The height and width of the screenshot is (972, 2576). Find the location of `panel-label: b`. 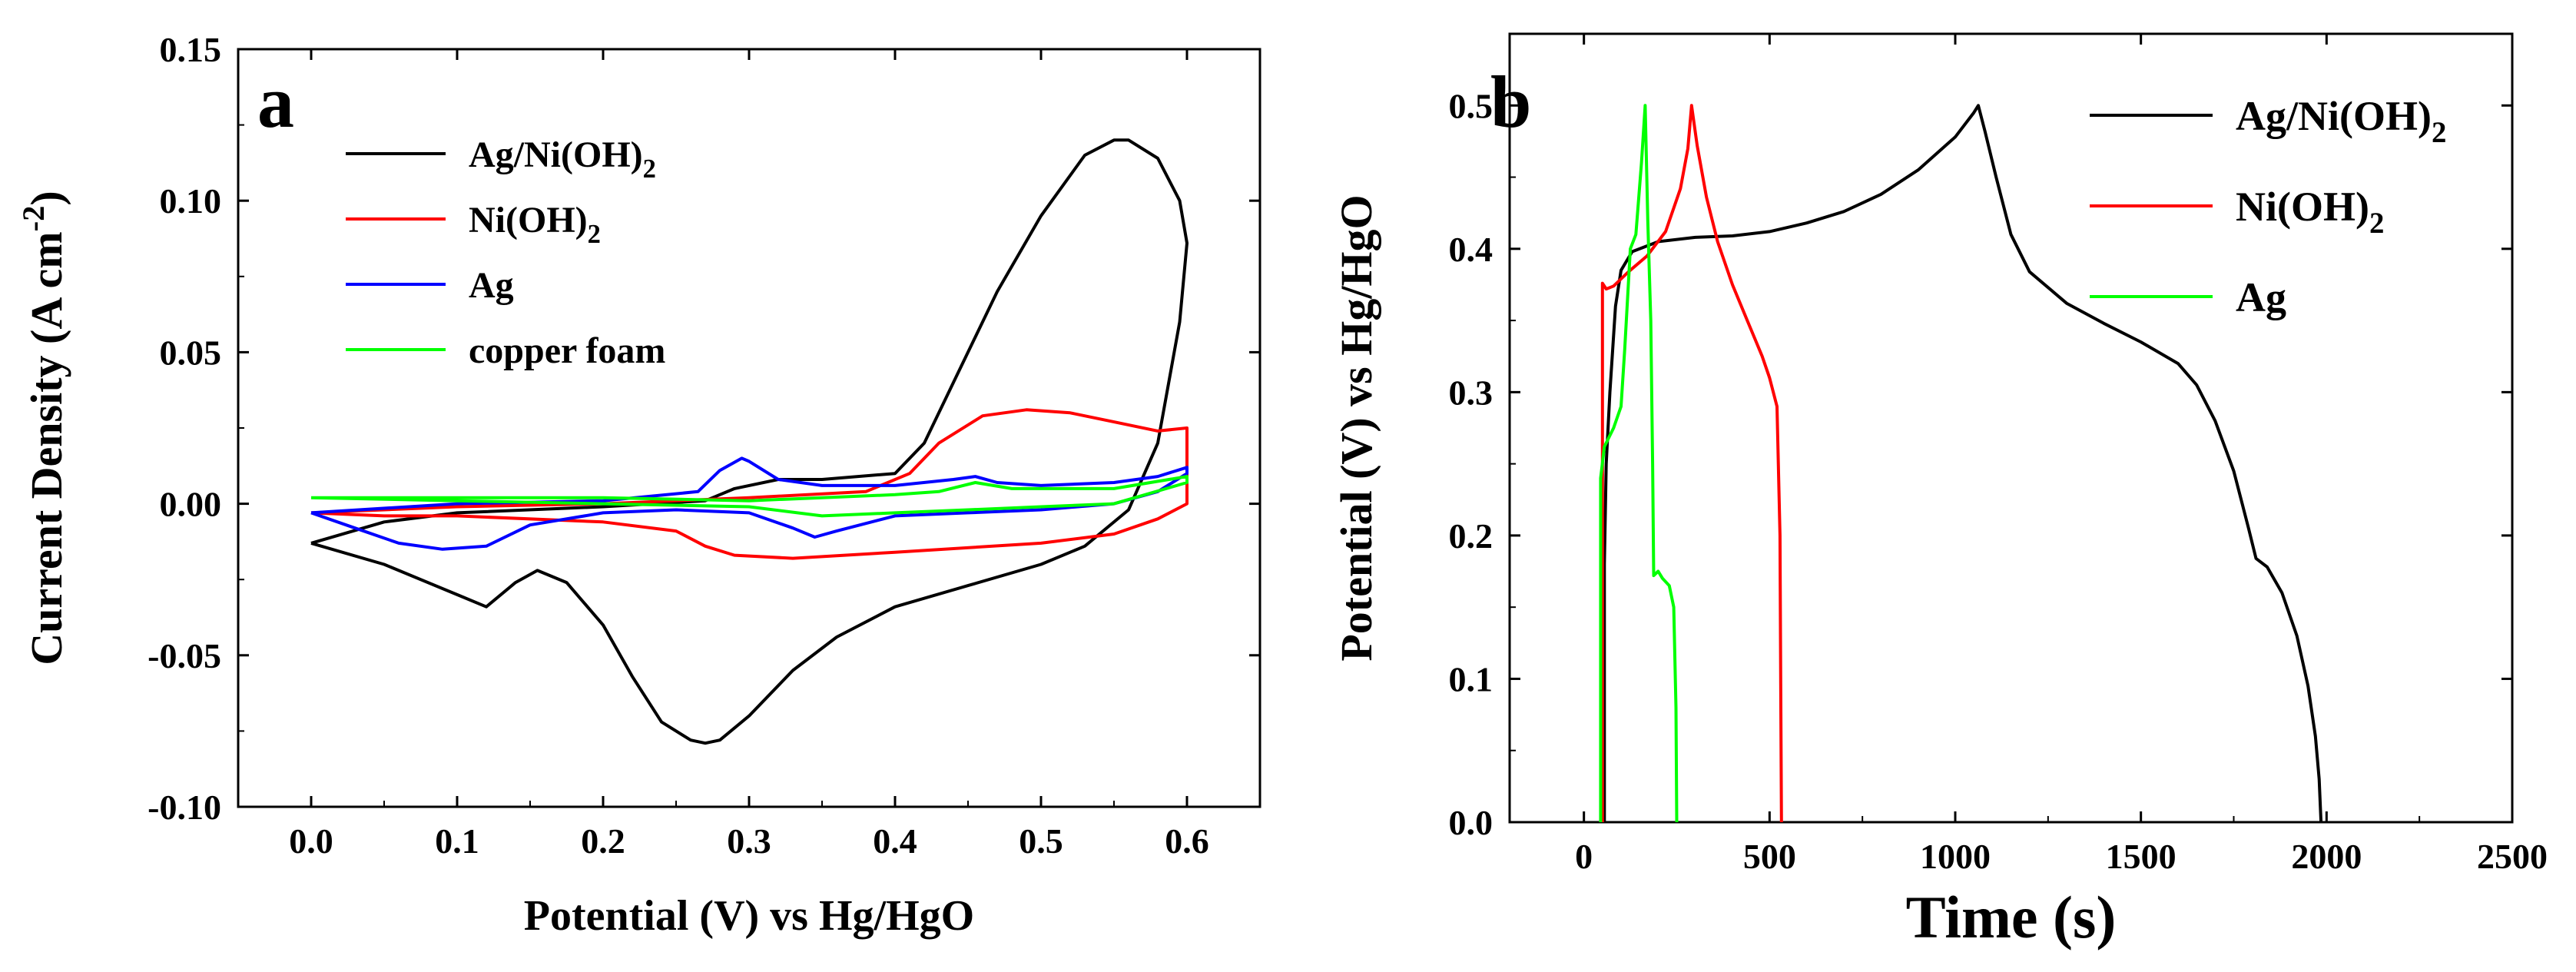

panel-label: b is located at coordinates (1510, 102).